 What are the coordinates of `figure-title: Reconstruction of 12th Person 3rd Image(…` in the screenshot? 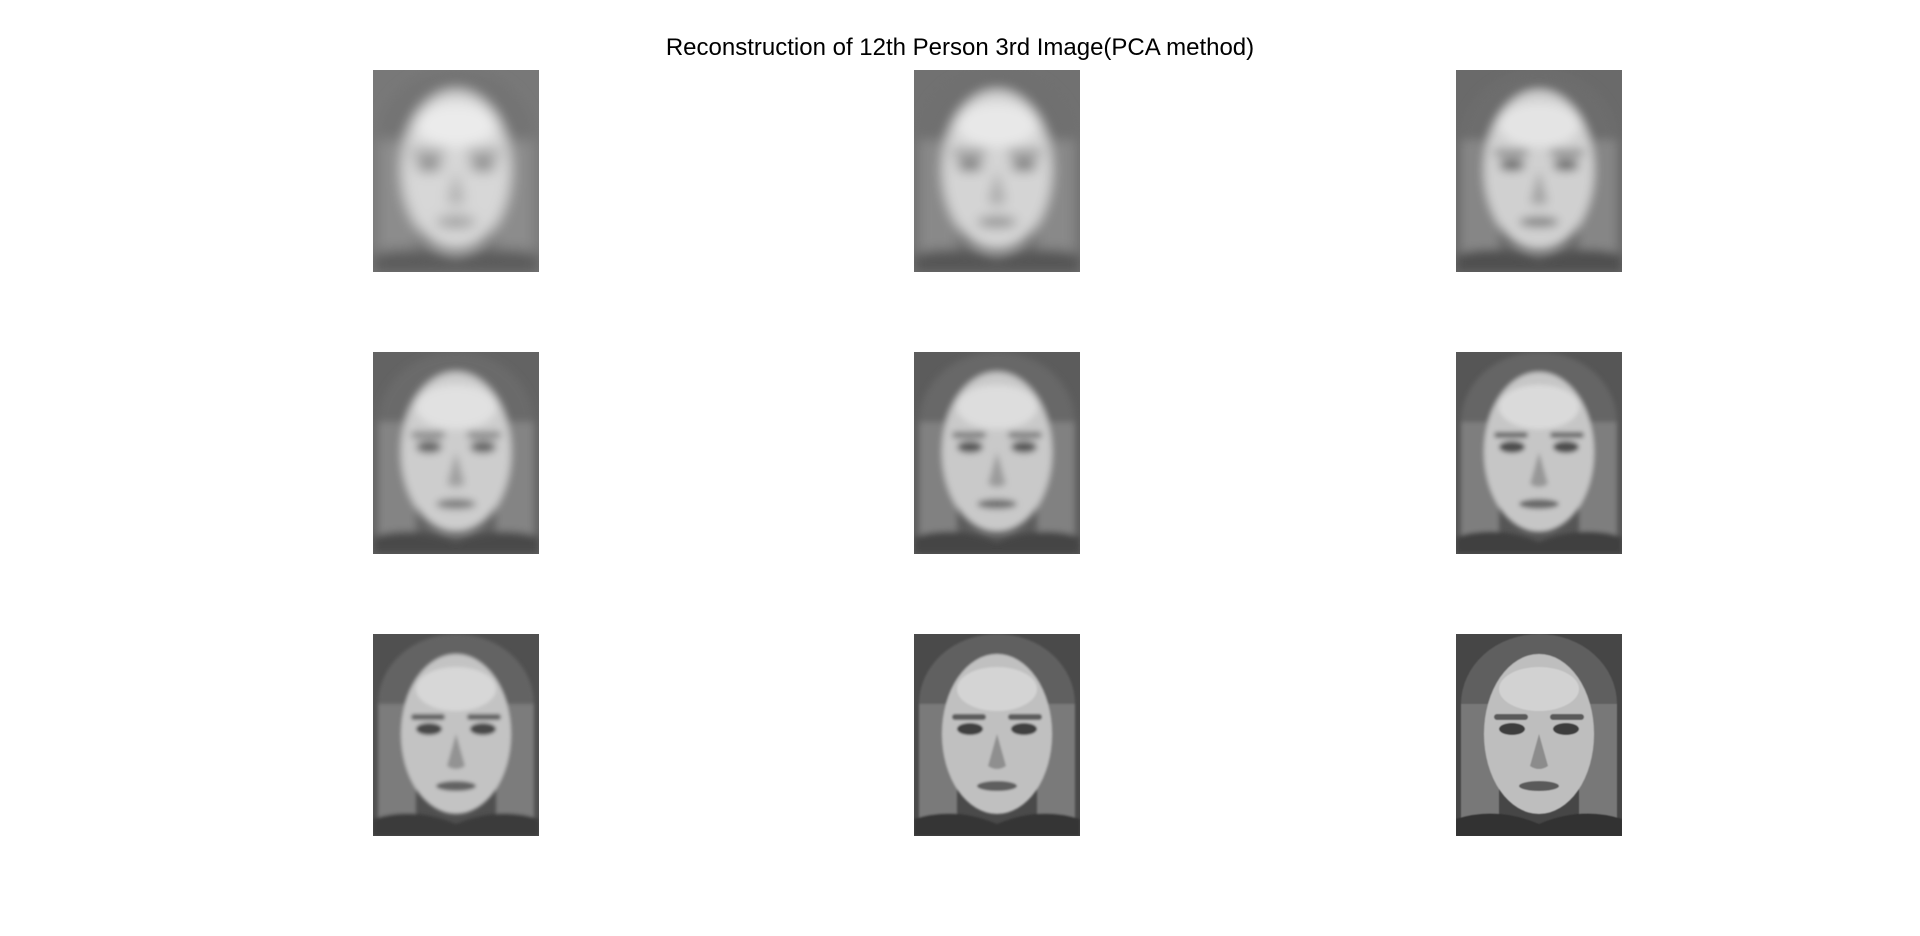 It's located at (960, 47).